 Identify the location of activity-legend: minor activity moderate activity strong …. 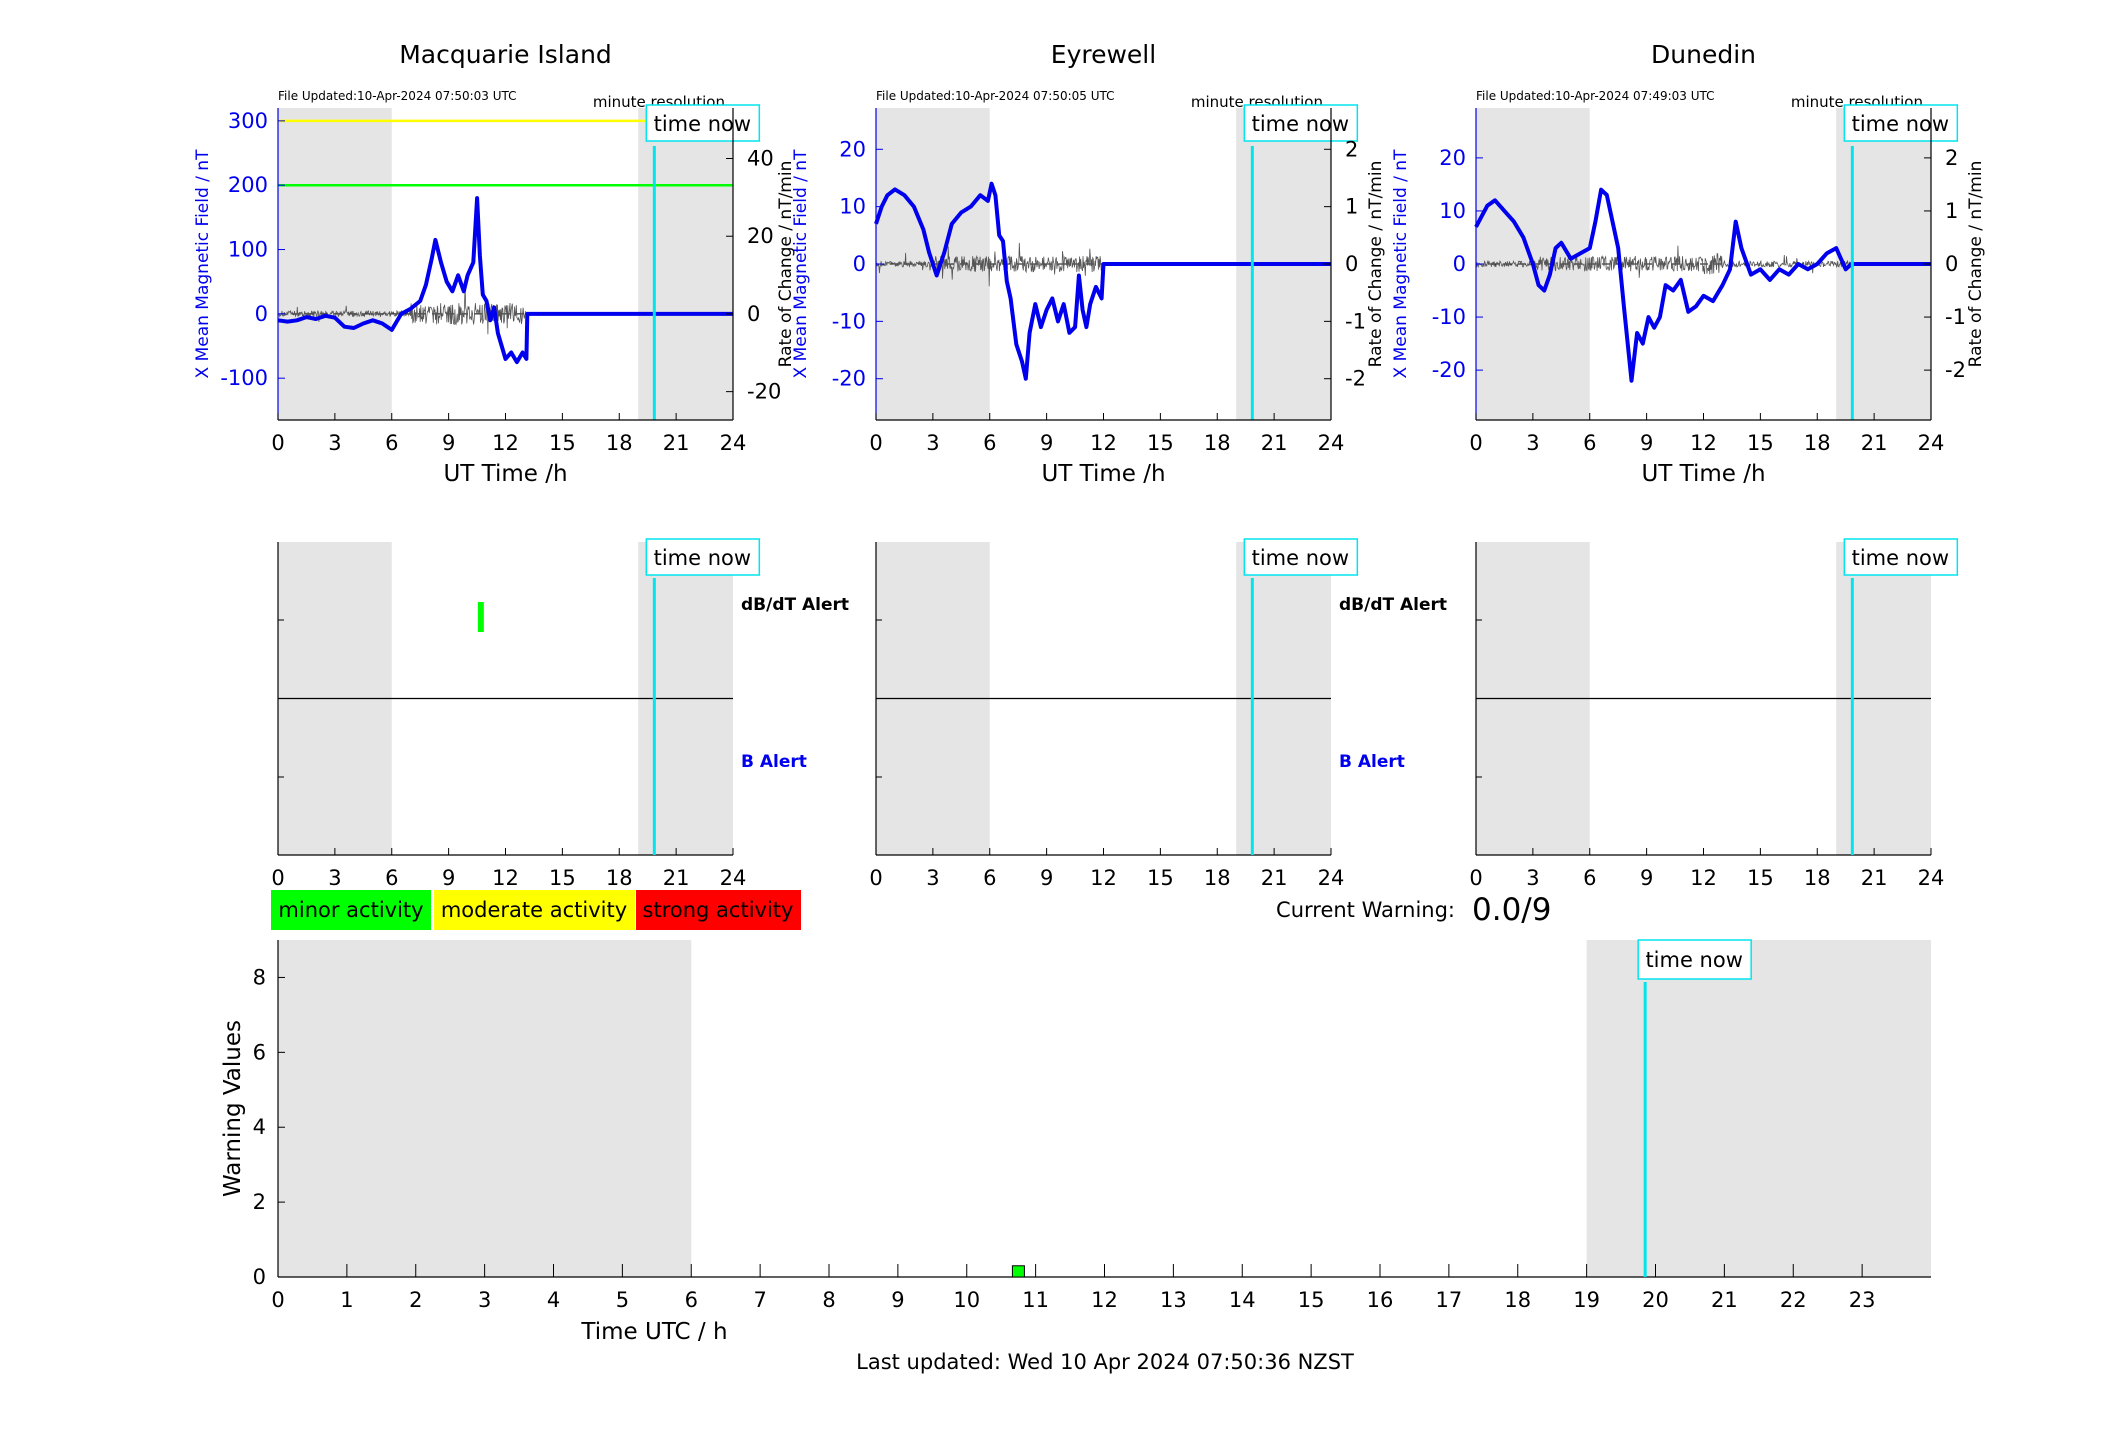
(536, 910).